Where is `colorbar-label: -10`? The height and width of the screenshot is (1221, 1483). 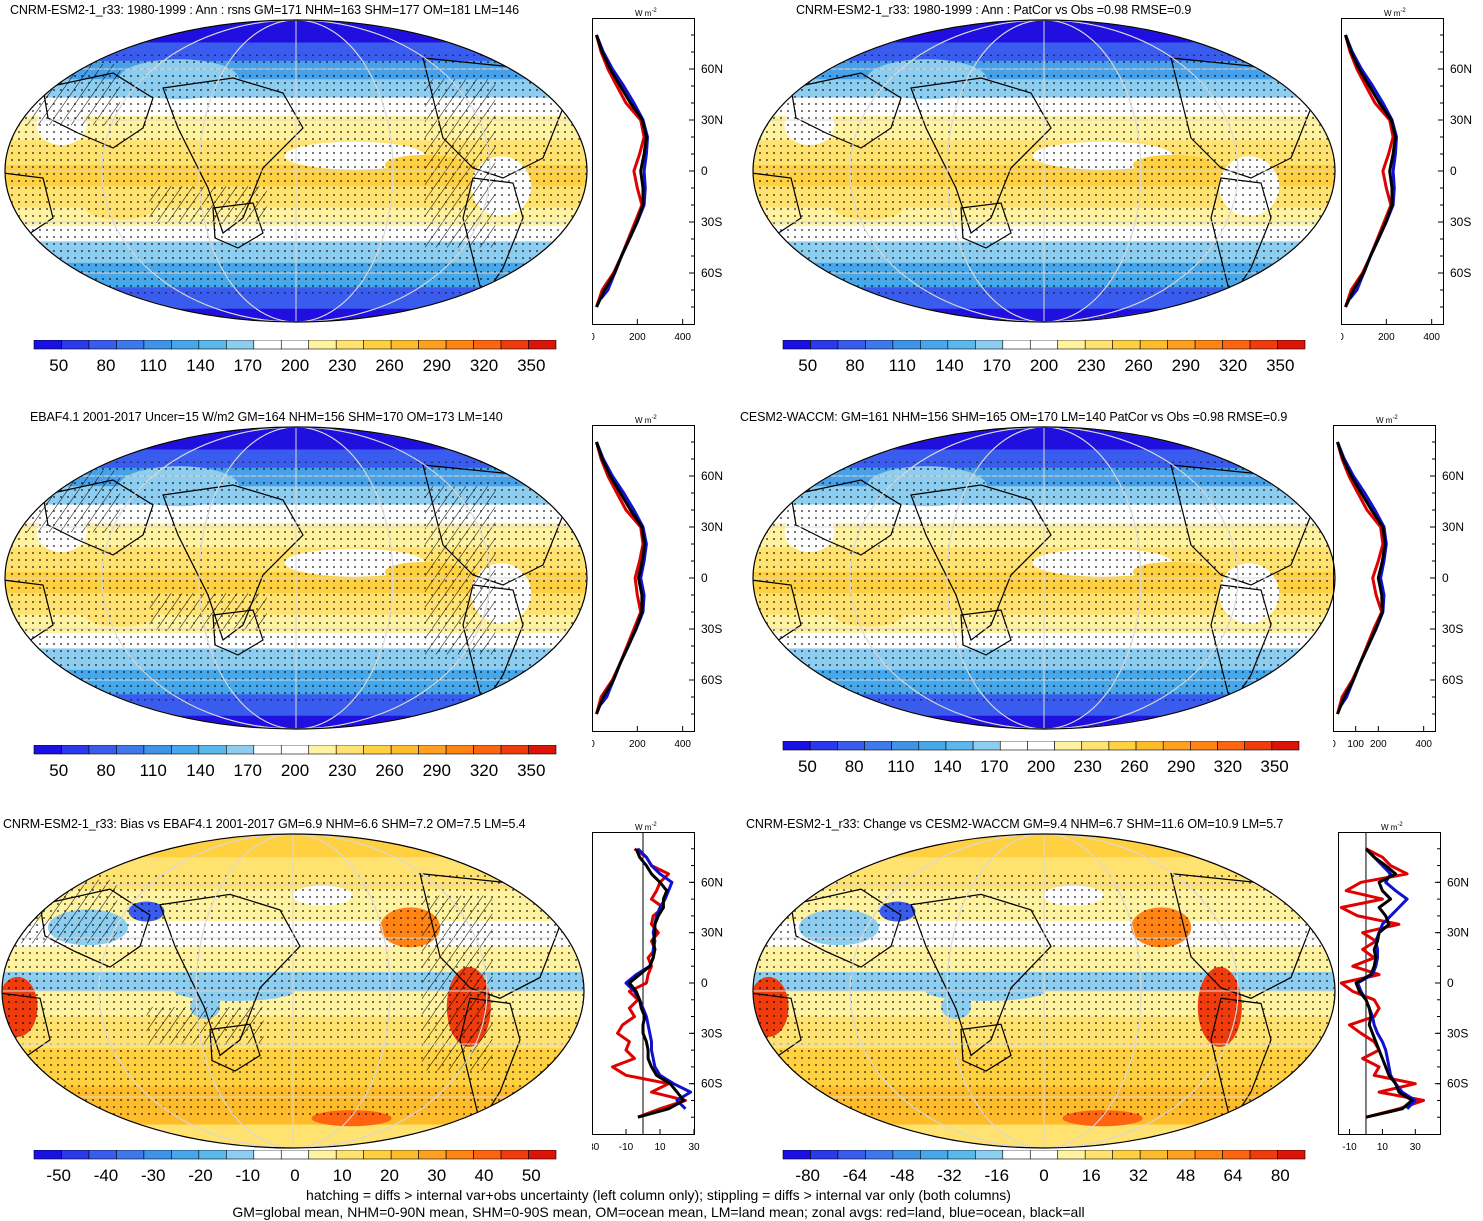 colorbar-label: -10 is located at coordinates (247, 1175).